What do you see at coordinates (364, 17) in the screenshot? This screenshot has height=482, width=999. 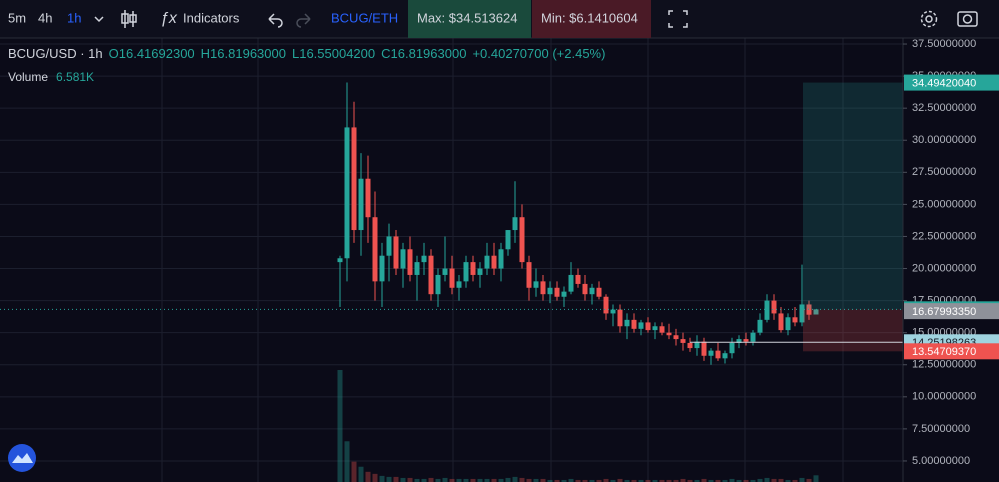 I see `symbol-button: BCUG/ETH` at bounding box center [364, 17].